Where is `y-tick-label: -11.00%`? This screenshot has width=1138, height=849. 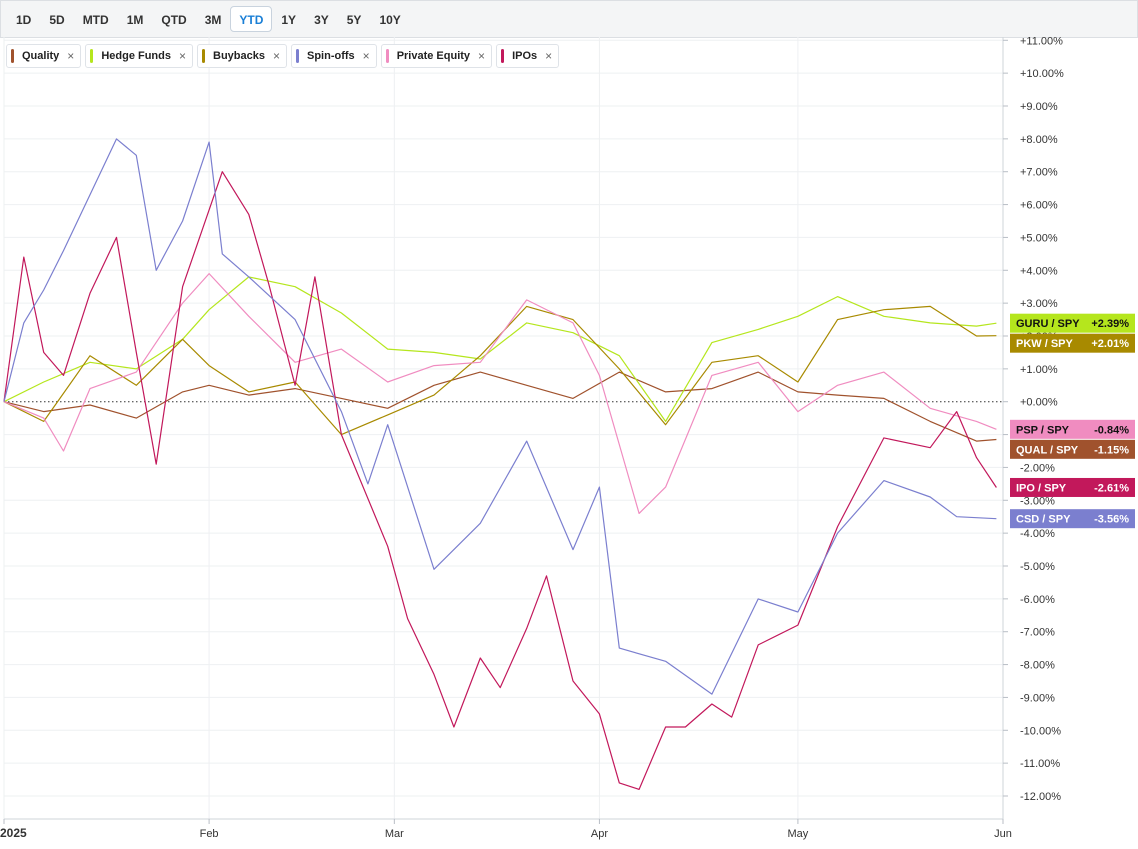 y-tick-label: -11.00% is located at coordinates (1040, 764).